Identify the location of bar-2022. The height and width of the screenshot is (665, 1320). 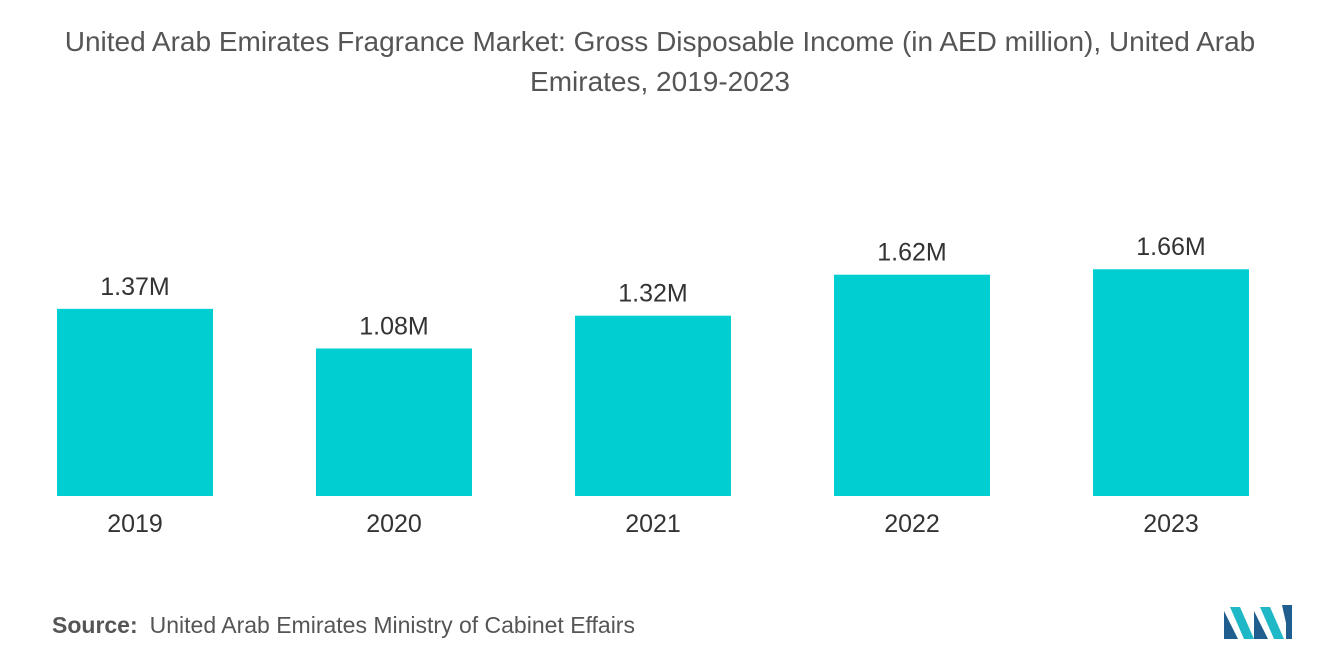
(912, 385).